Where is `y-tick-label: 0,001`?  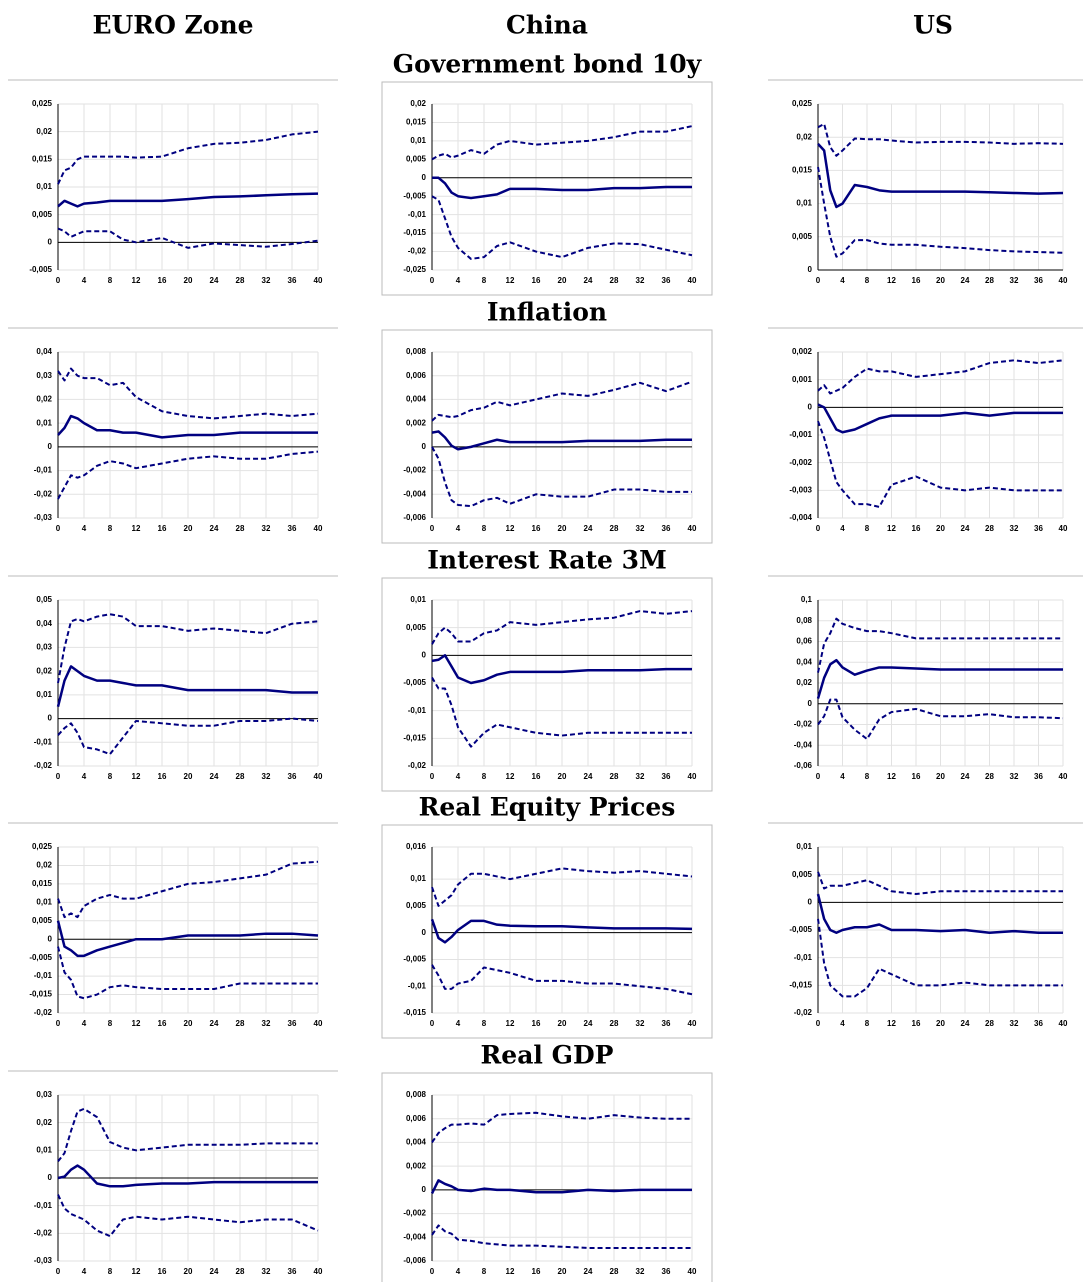
y-tick-label: 0,001 is located at coordinates (802, 379).